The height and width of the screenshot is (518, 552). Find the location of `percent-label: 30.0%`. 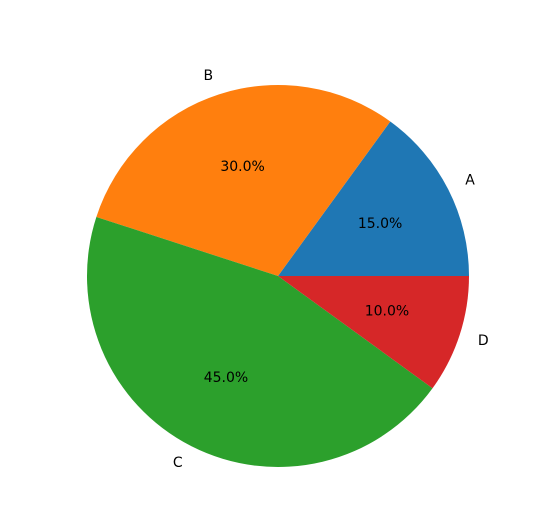

percent-label: 30.0% is located at coordinates (242, 167).